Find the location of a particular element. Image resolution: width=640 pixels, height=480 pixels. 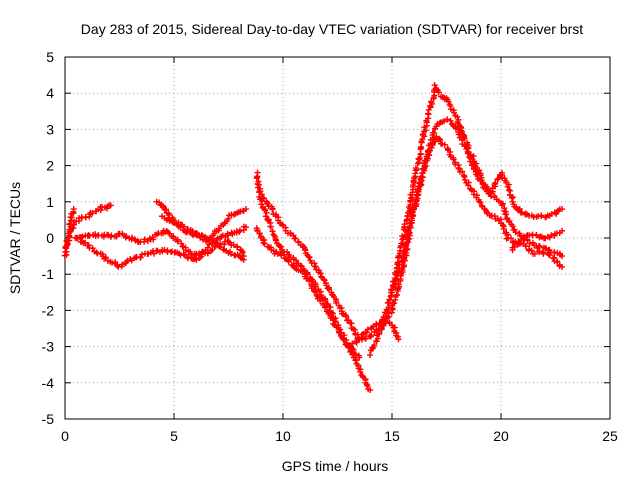

y-axis-title: SDTVAR / TECUs is located at coordinates (15, 238).